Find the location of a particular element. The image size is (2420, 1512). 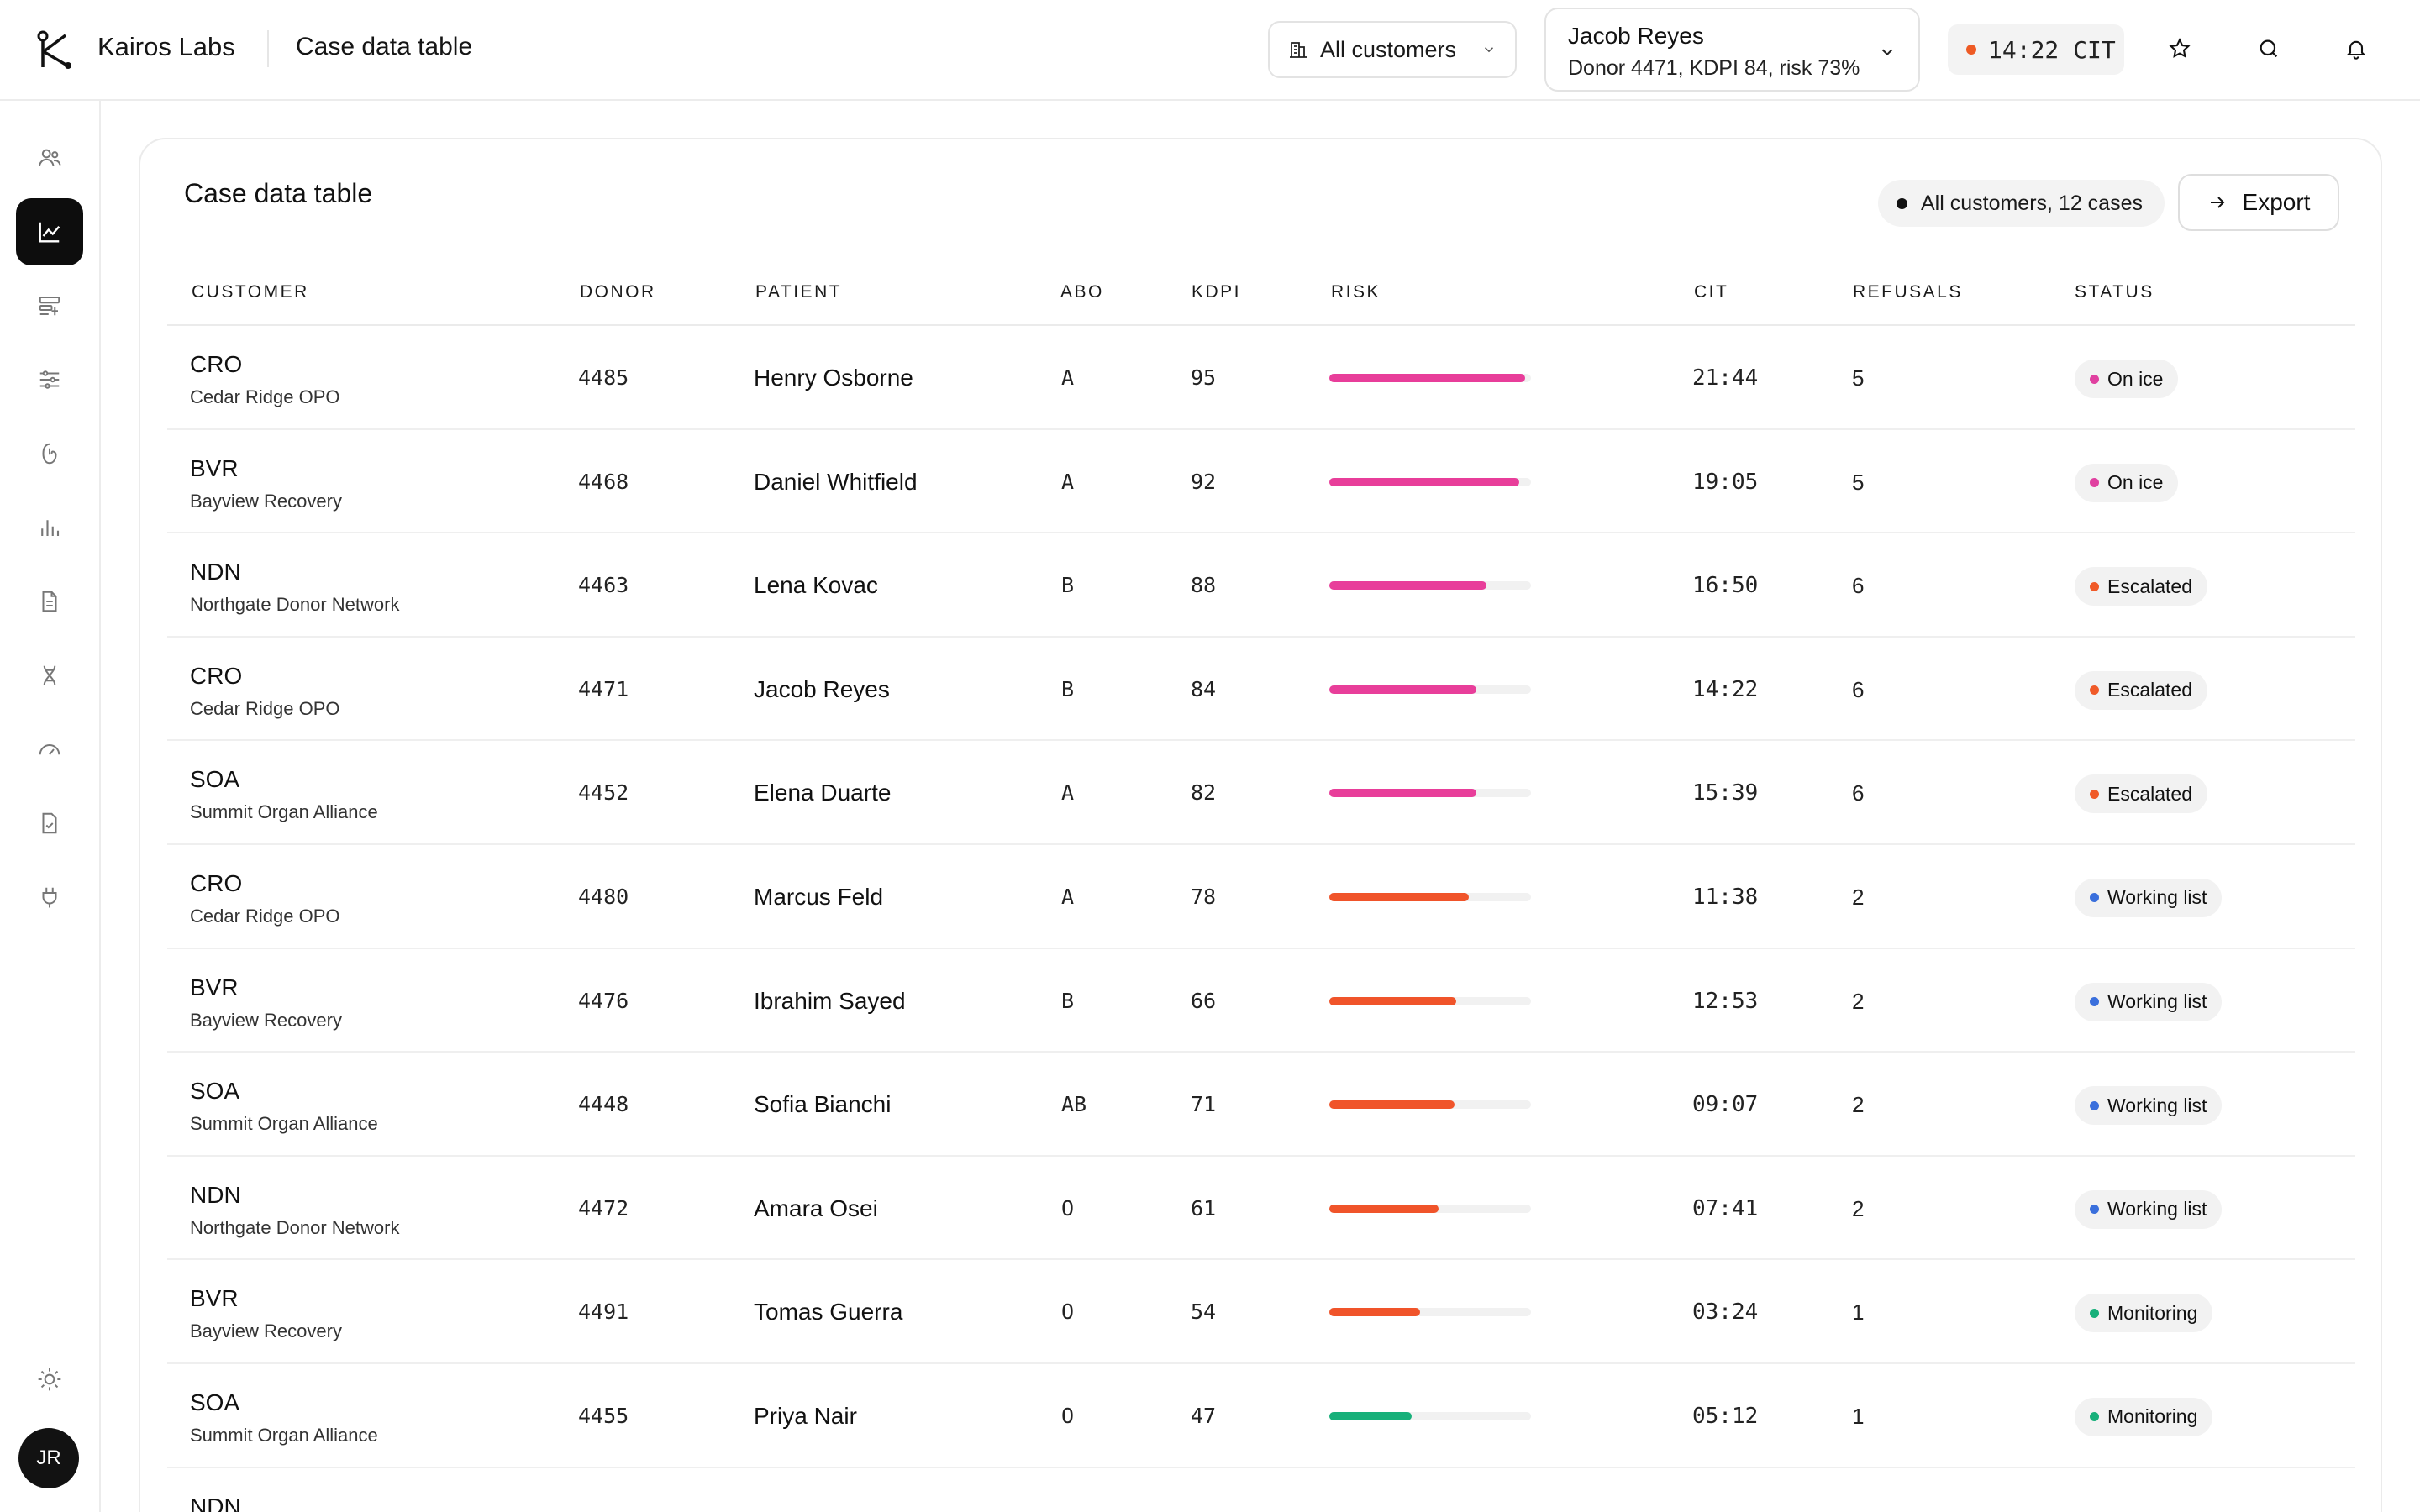

kdpi-value: 66 is located at coordinates (1204, 1000).